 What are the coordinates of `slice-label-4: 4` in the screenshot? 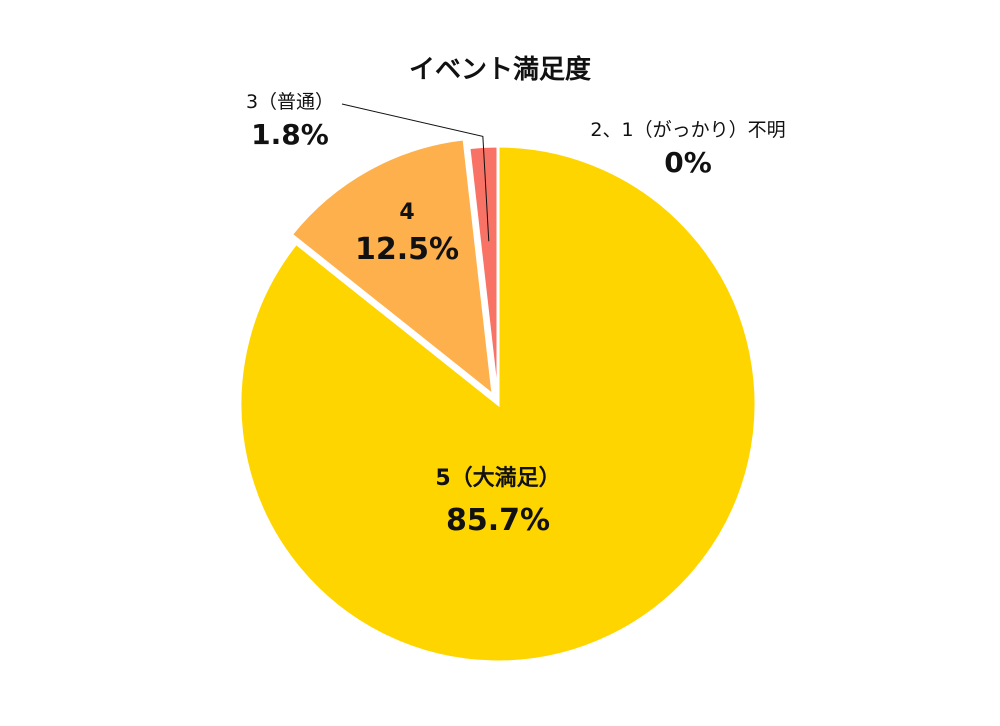 It's located at (406, 212).